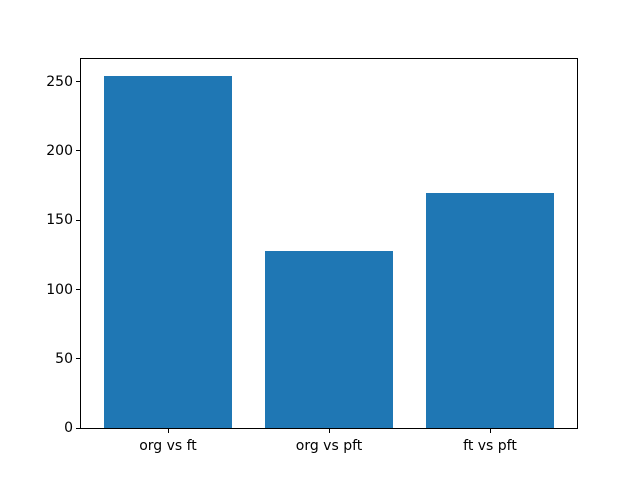  Describe the element at coordinates (64, 358) in the screenshot. I see `y-tick-label: 50` at that location.